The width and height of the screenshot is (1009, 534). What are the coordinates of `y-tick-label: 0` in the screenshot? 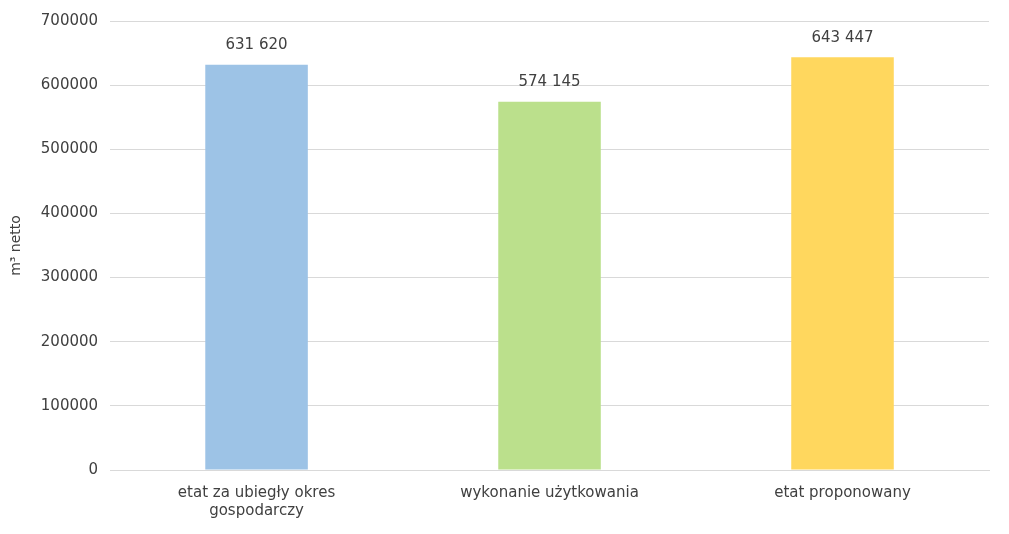 It's located at (93, 468).